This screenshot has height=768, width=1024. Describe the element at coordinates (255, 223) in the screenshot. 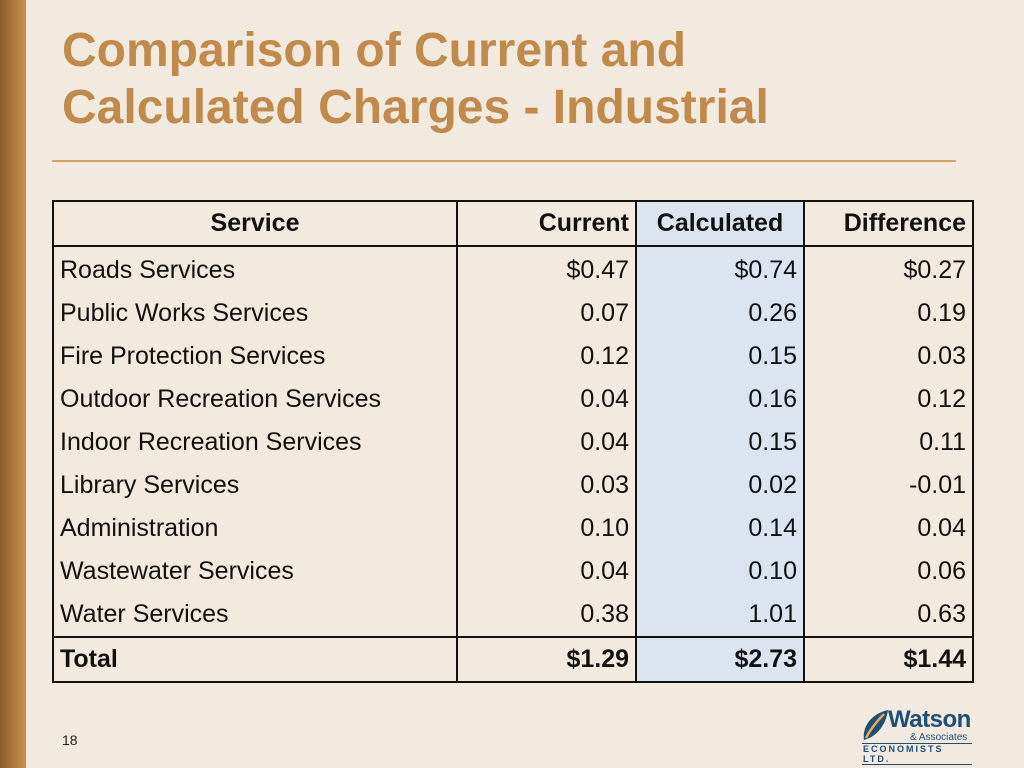

I see `header-service: Service` at that location.